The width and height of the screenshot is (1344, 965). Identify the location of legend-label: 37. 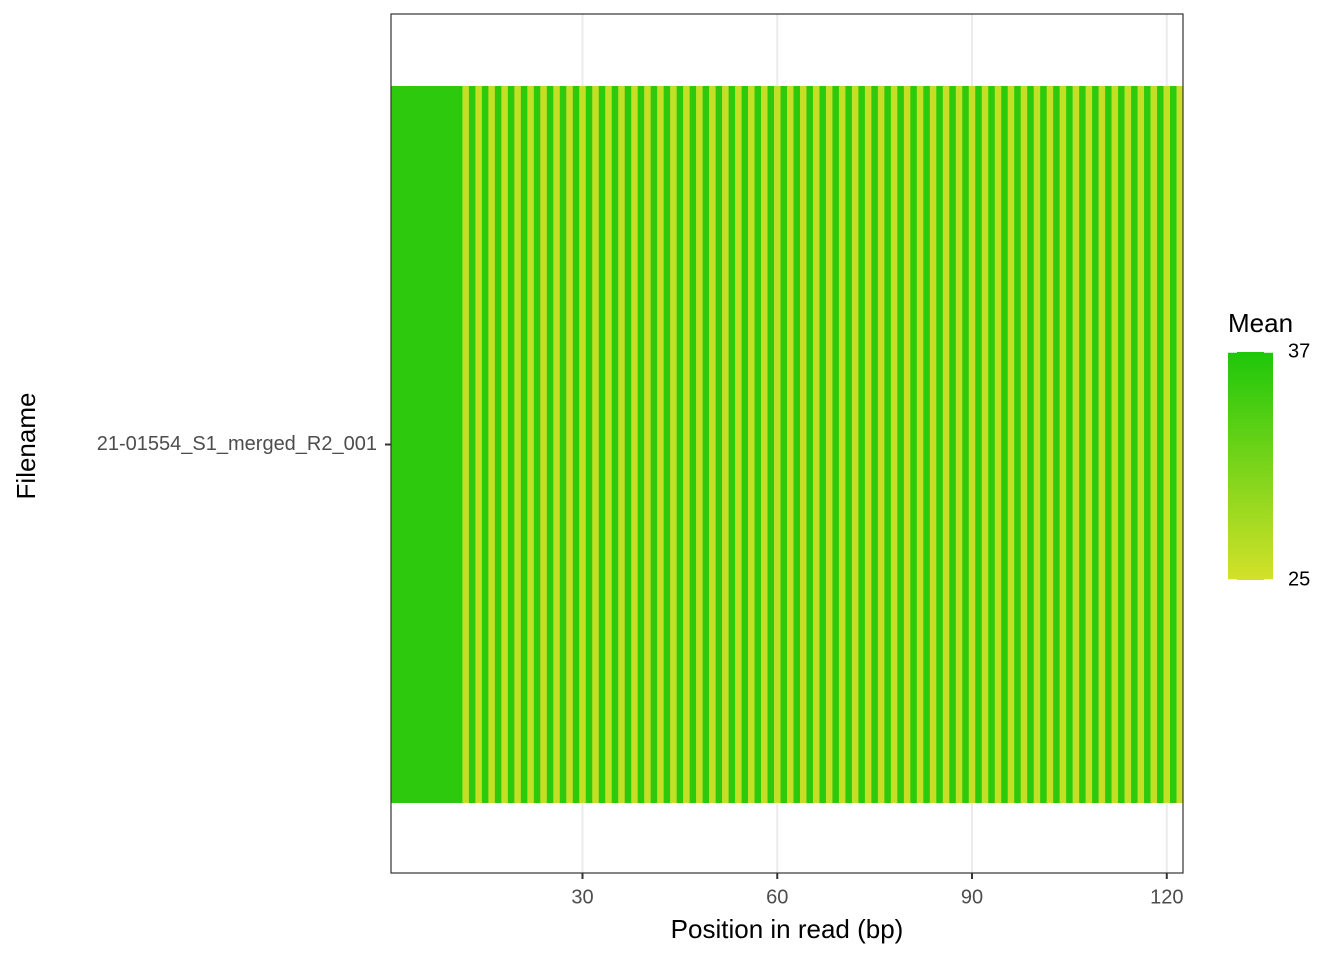
(1299, 351).